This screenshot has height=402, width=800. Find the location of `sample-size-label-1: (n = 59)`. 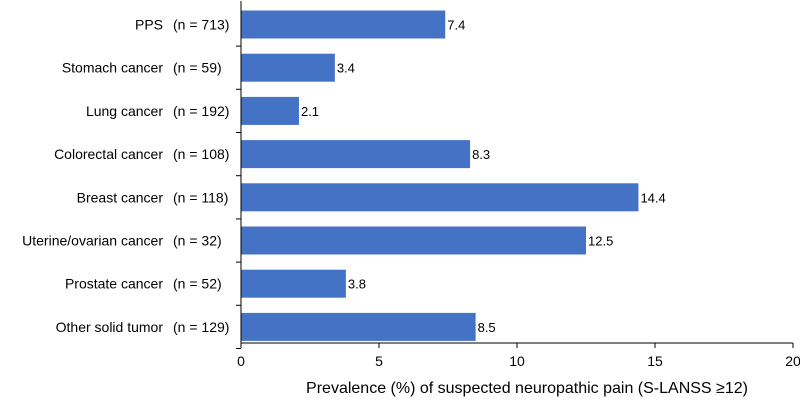

sample-size-label-1: (n = 59) is located at coordinates (197, 68).